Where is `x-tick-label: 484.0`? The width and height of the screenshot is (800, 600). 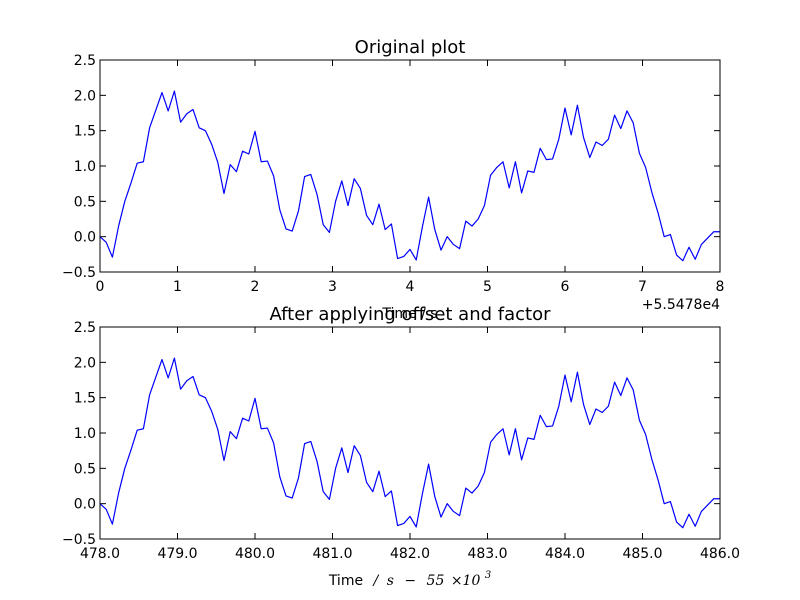 x-tick-label: 484.0 is located at coordinates (565, 554).